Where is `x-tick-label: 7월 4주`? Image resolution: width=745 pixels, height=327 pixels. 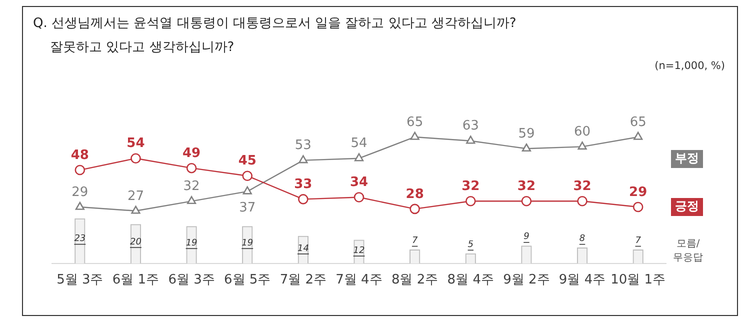 x-tick-label: 7월 4주 is located at coordinates (359, 280).